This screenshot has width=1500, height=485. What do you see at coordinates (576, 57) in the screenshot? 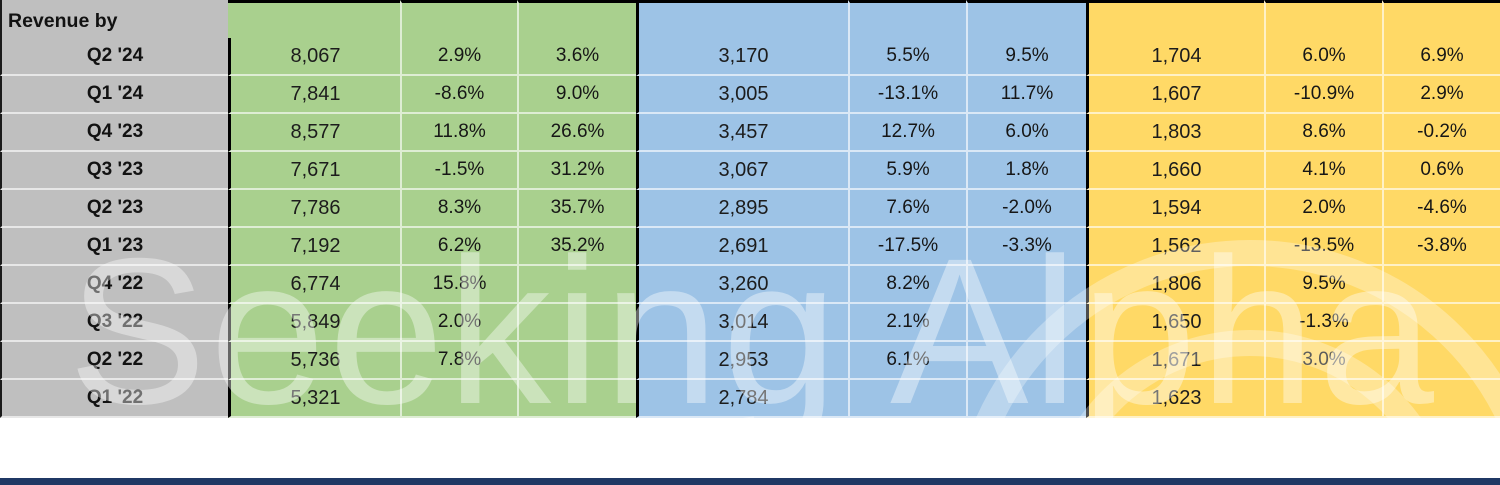
I see `yy-change-cell: 3.6%` at bounding box center [576, 57].